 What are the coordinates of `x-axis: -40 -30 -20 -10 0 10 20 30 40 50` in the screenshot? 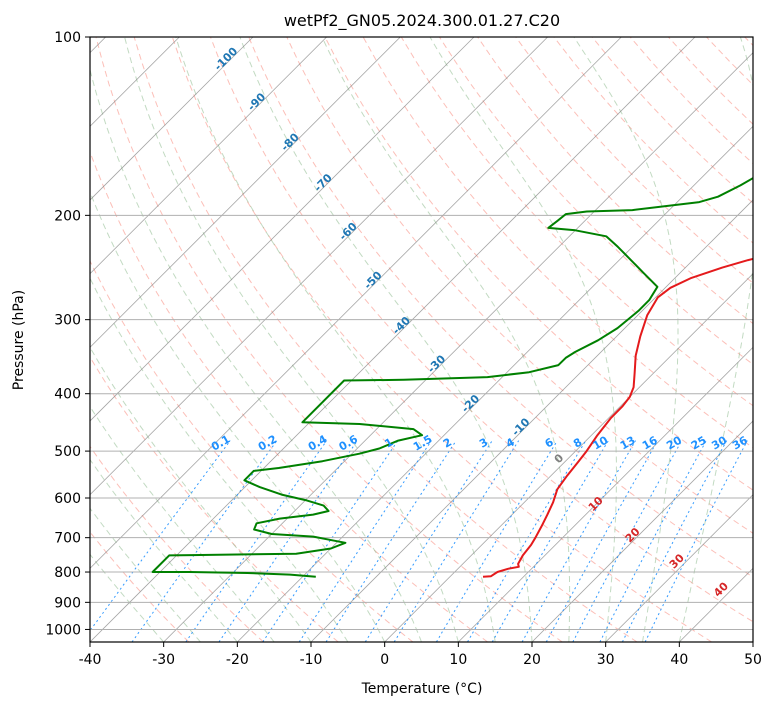 It's located at (420, 655).